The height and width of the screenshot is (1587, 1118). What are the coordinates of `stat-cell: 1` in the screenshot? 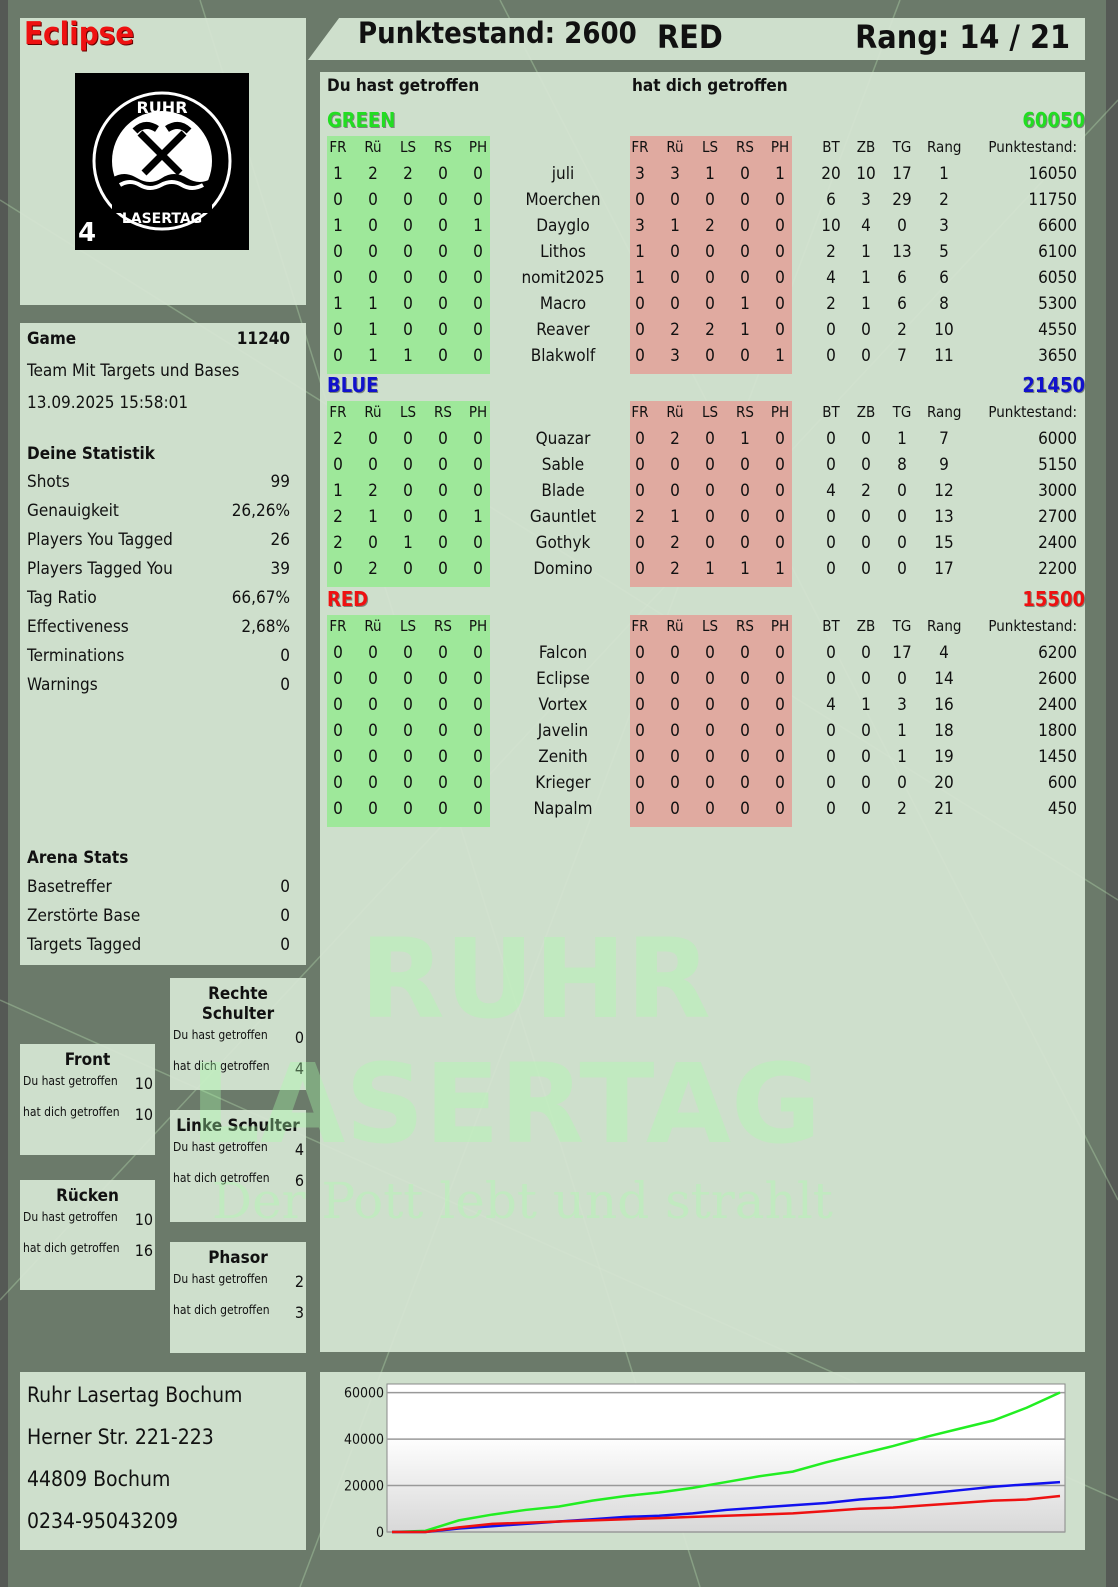 It's located at (866, 304).